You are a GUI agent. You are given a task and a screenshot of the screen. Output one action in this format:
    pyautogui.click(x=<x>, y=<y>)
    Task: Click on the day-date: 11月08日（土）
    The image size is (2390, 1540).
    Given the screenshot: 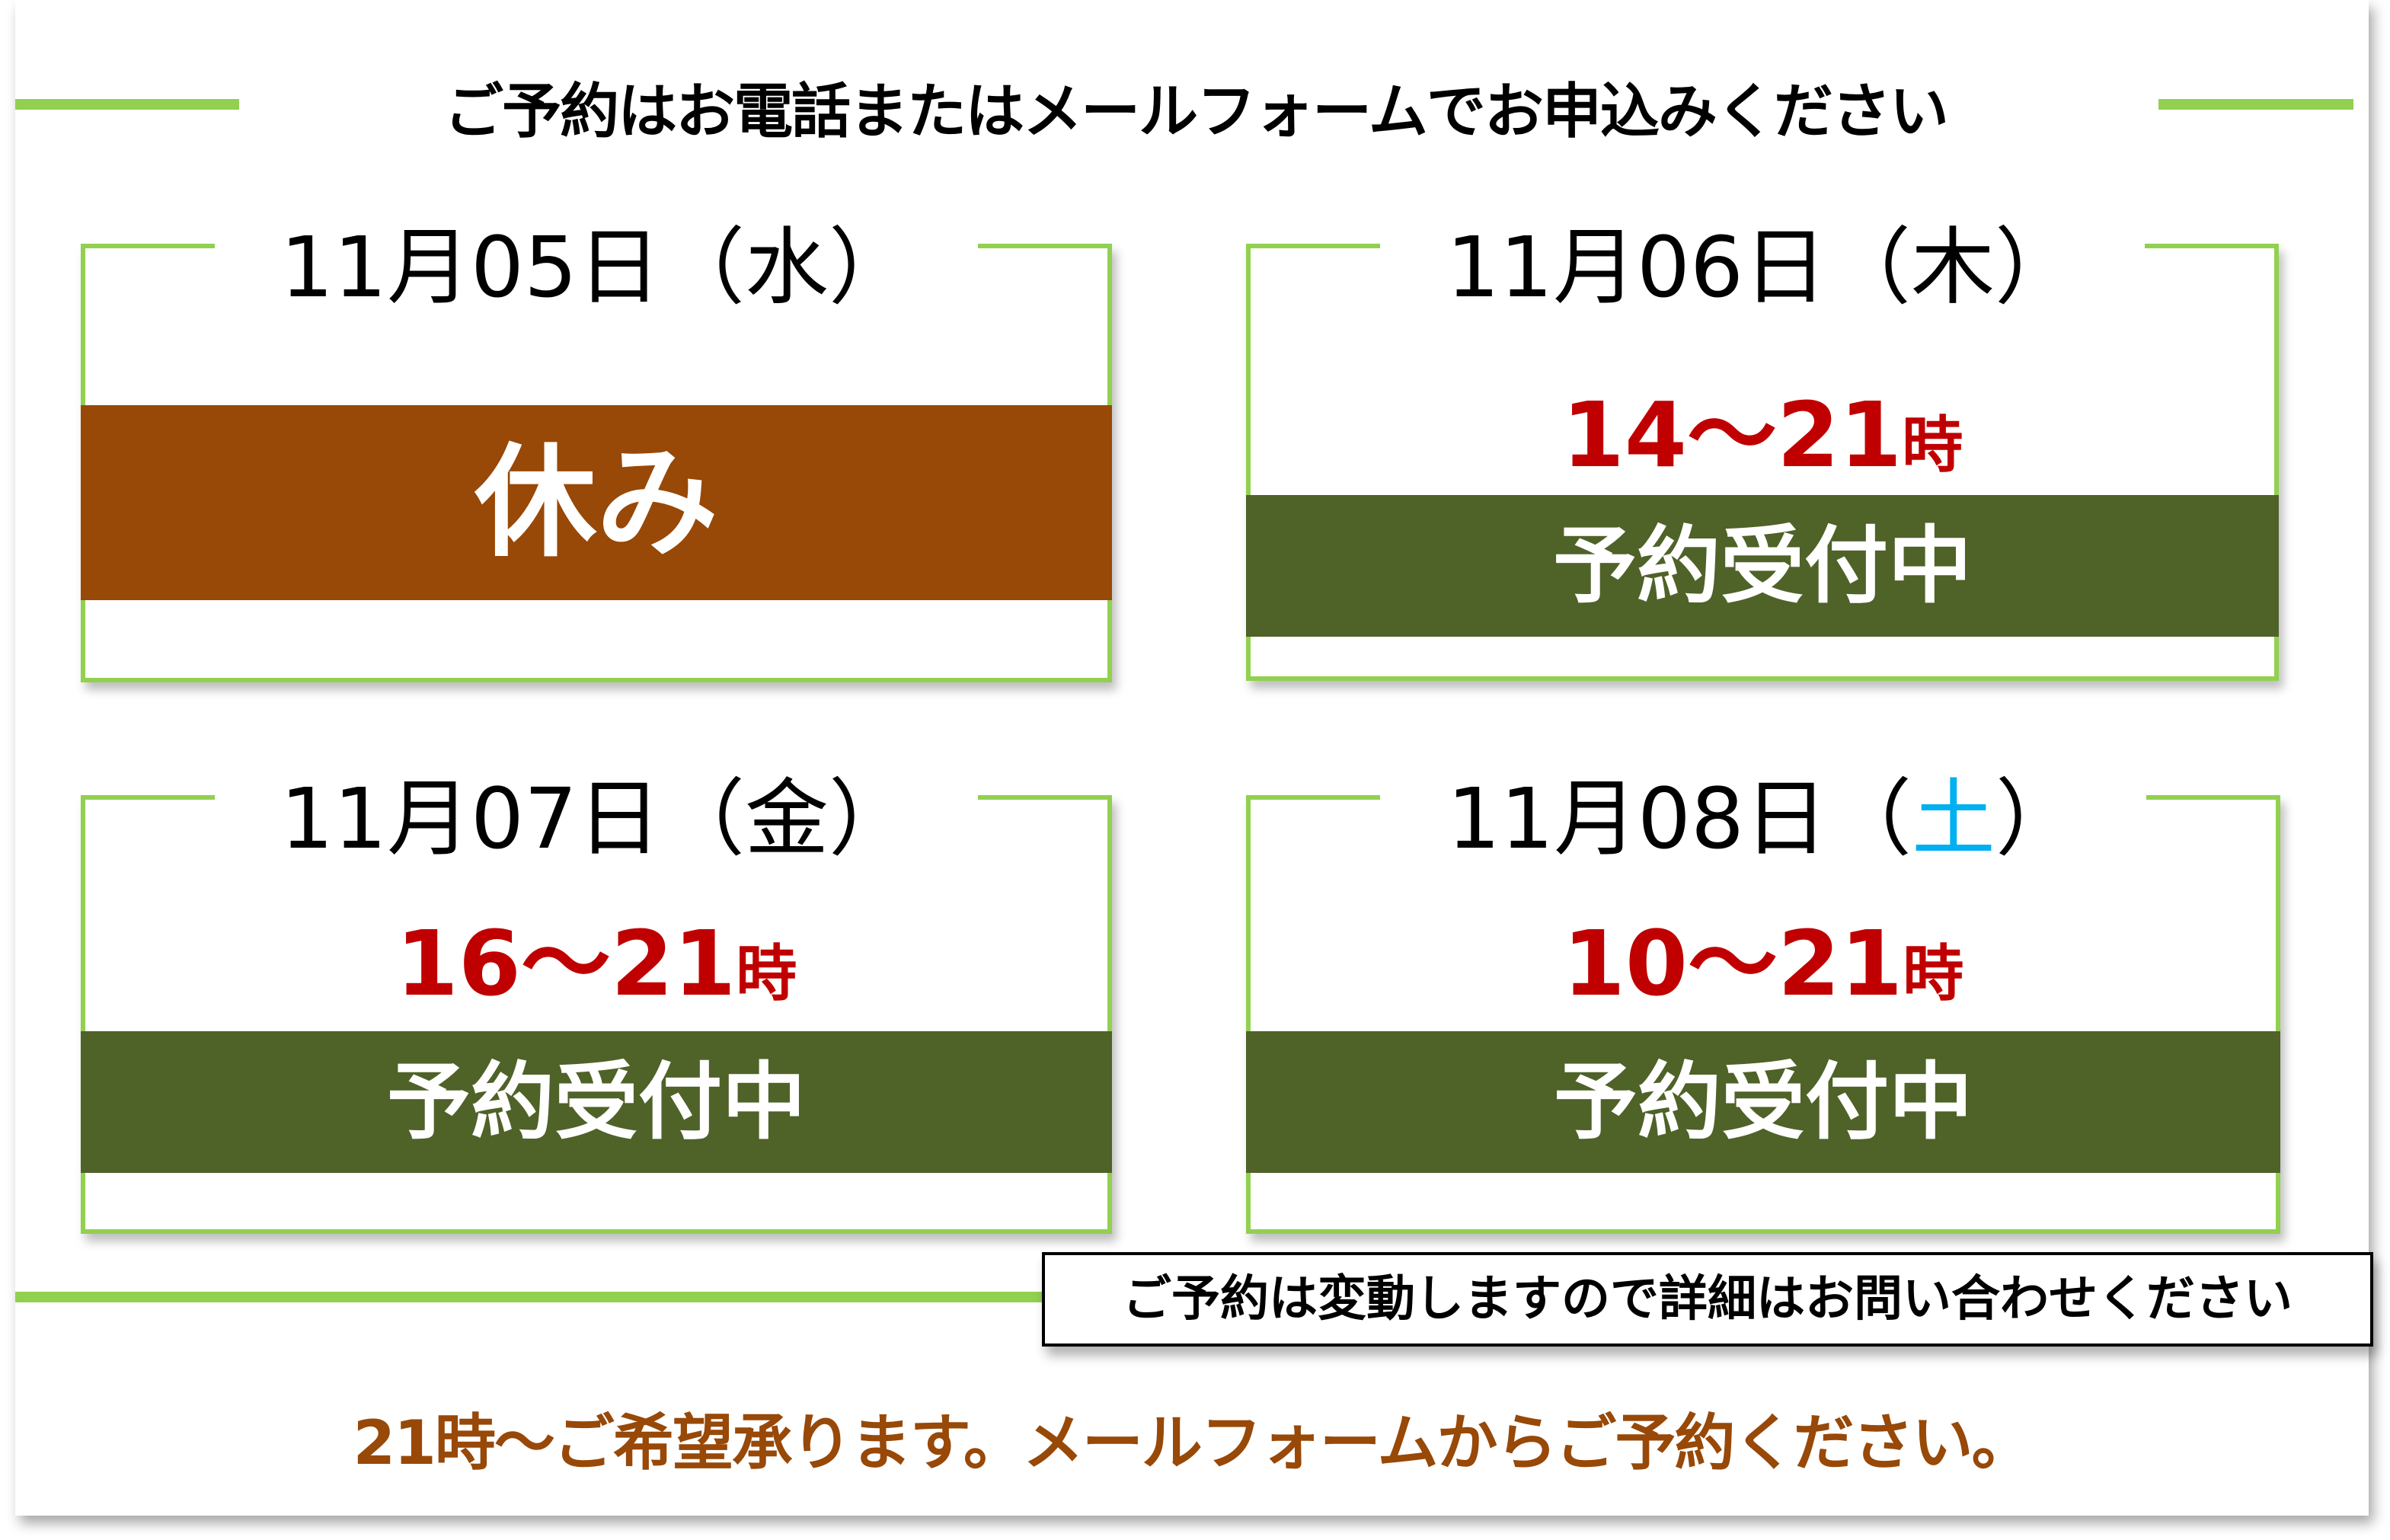 What is the action you would take?
    pyautogui.click(x=1763, y=818)
    